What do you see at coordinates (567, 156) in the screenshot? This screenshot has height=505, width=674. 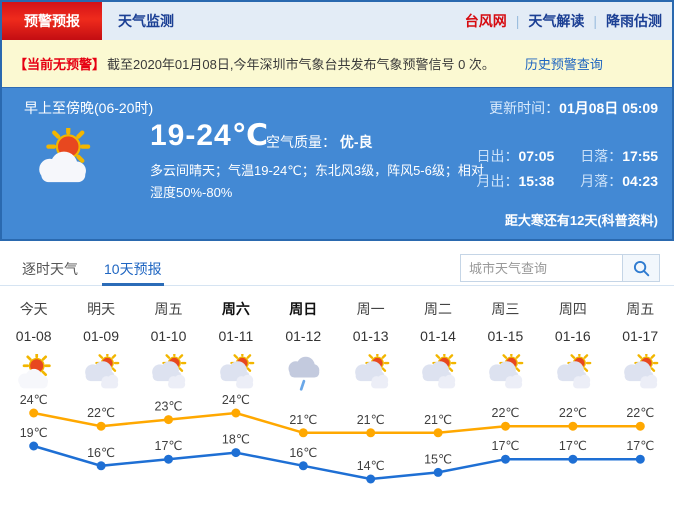 I see `sun-times-row: 日出：07:05 日落：17:55` at bounding box center [567, 156].